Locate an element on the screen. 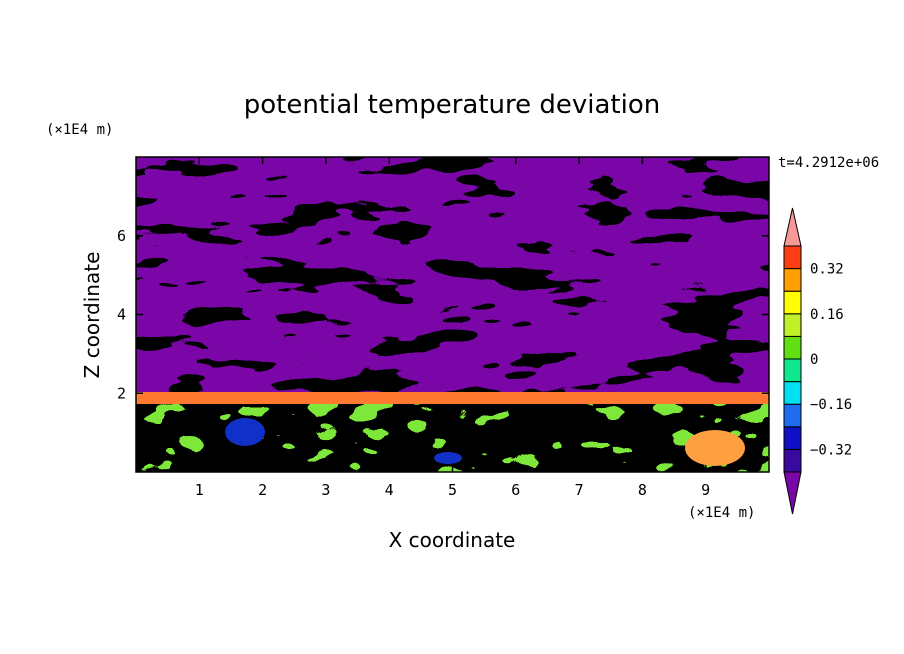 Image resolution: width=904 pixels, height=654 pixels. transition-band is located at coordinates (452, 398).